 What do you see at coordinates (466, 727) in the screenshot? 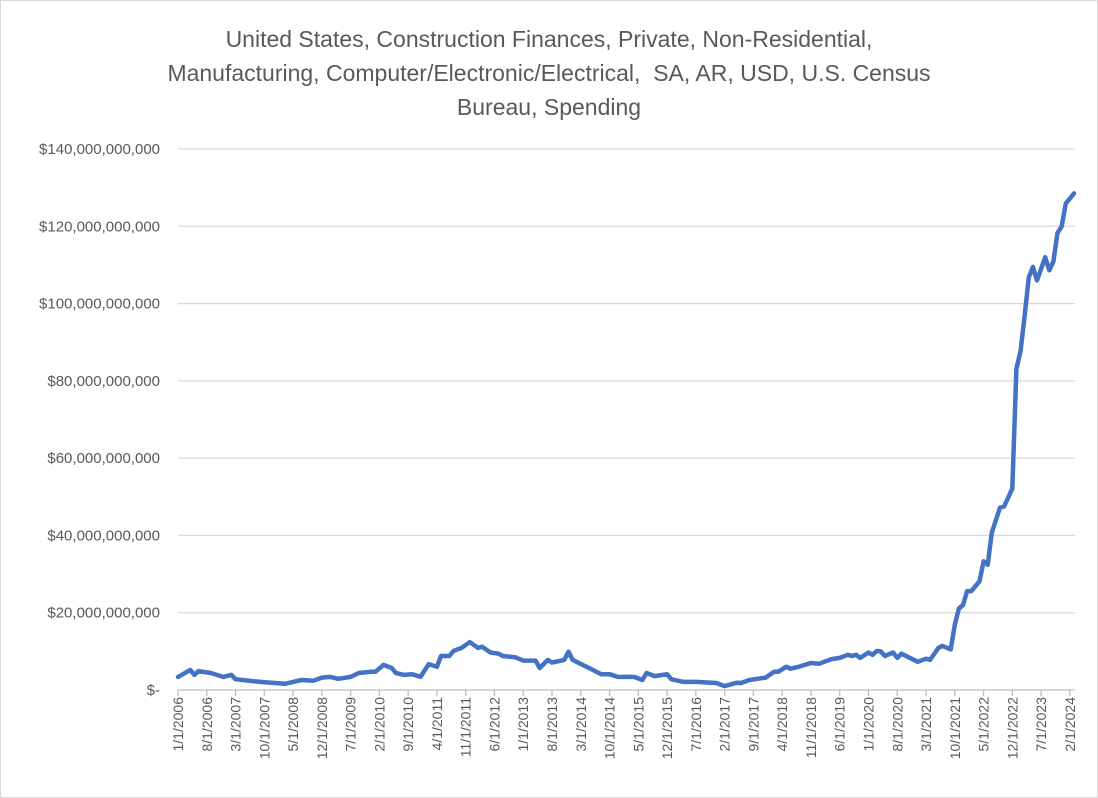
I see `x-tick-label: 11/1/2011` at bounding box center [466, 727].